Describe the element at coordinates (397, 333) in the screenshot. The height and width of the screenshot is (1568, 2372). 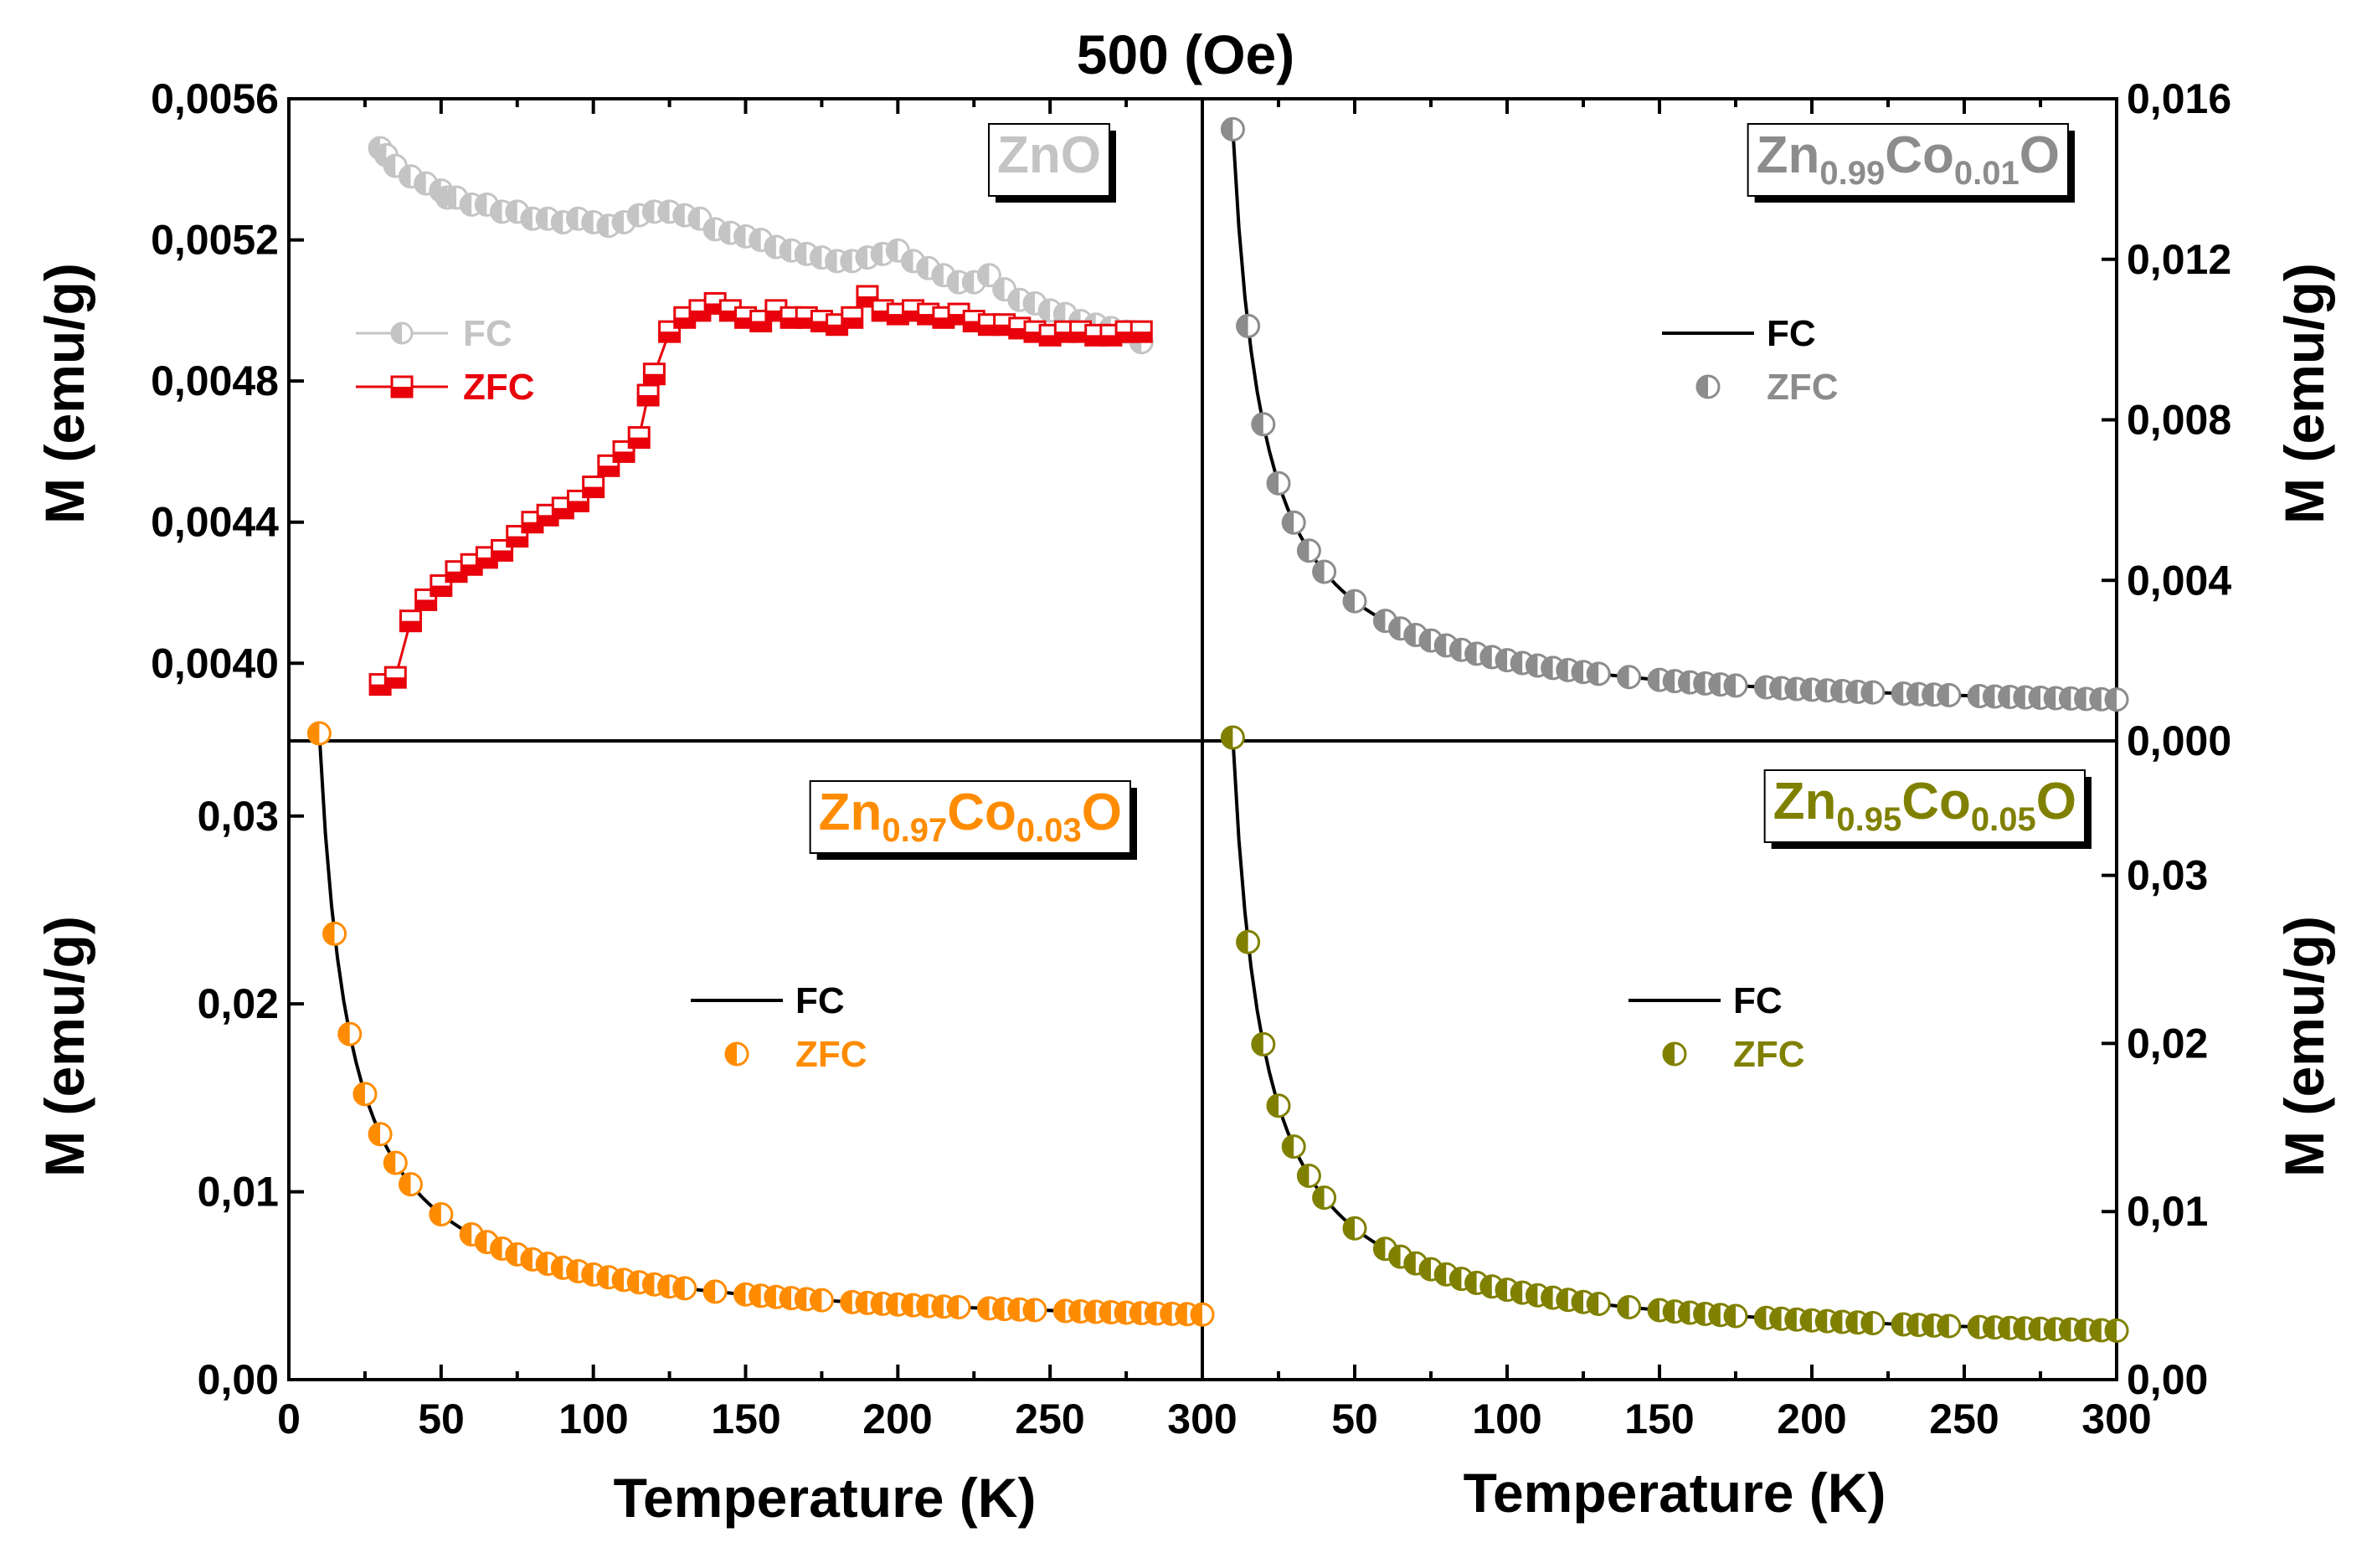
I see `legend-fc-marker-fill` at that location.